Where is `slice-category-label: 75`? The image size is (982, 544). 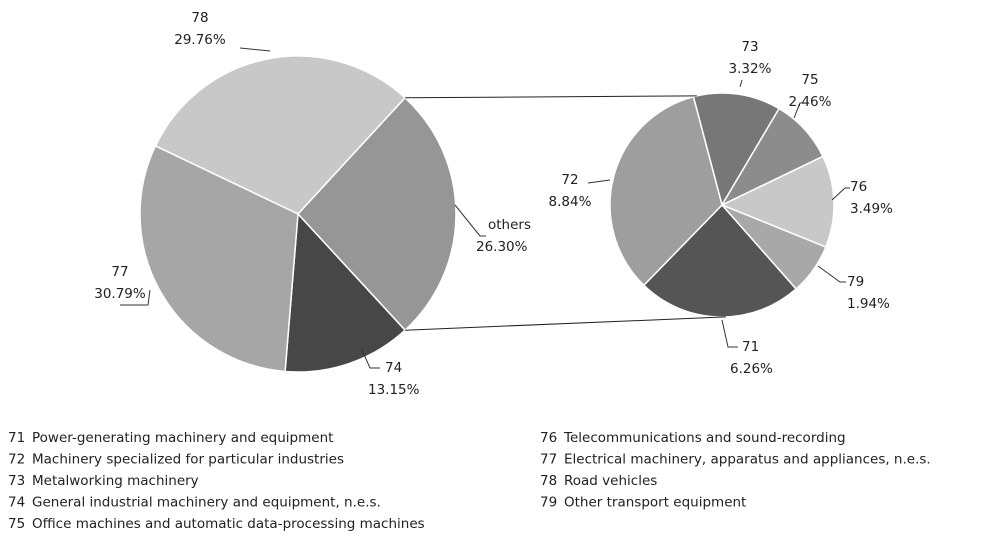
slice-category-label: 75 is located at coordinates (809, 80).